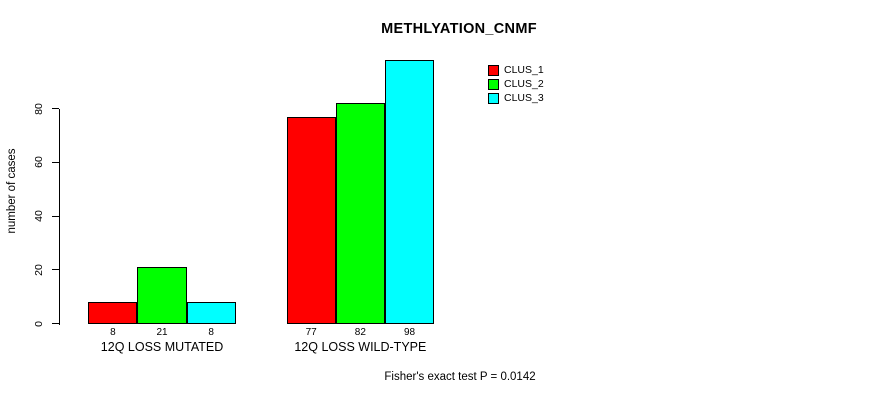 The height and width of the screenshot is (400, 890). What do you see at coordinates (524, 84) in the screenshot?
I see `legend-label: CLUS_2` at bounding box center [524, 84].